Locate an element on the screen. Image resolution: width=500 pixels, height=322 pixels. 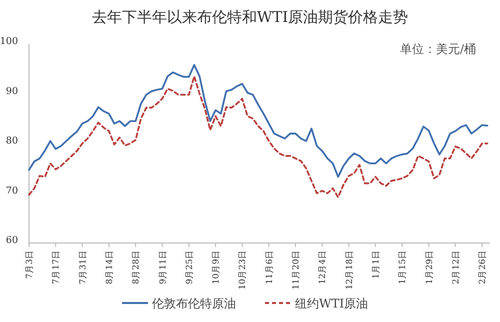
x-tick-label: 8月14日 is located at coordinates (109, 267).